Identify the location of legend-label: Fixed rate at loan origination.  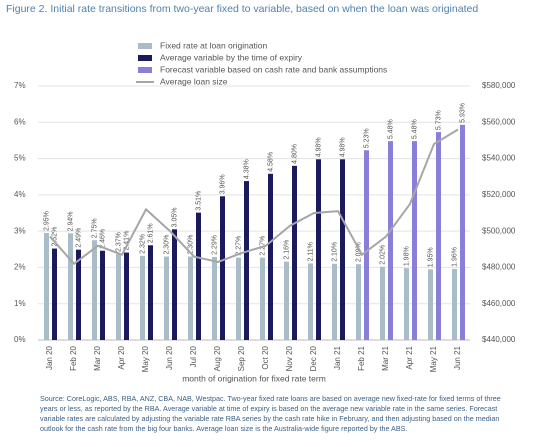
(214, 45).